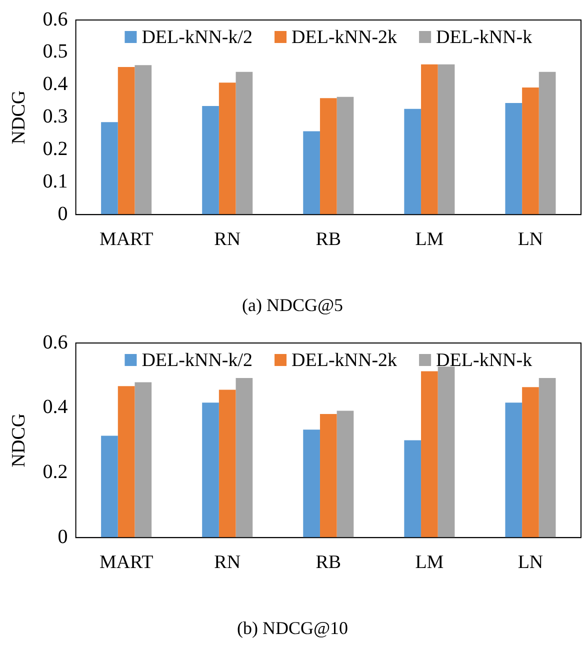 The image size is (587, 647). I want to click on text: (b) NDCG@10, so click(292, 628).